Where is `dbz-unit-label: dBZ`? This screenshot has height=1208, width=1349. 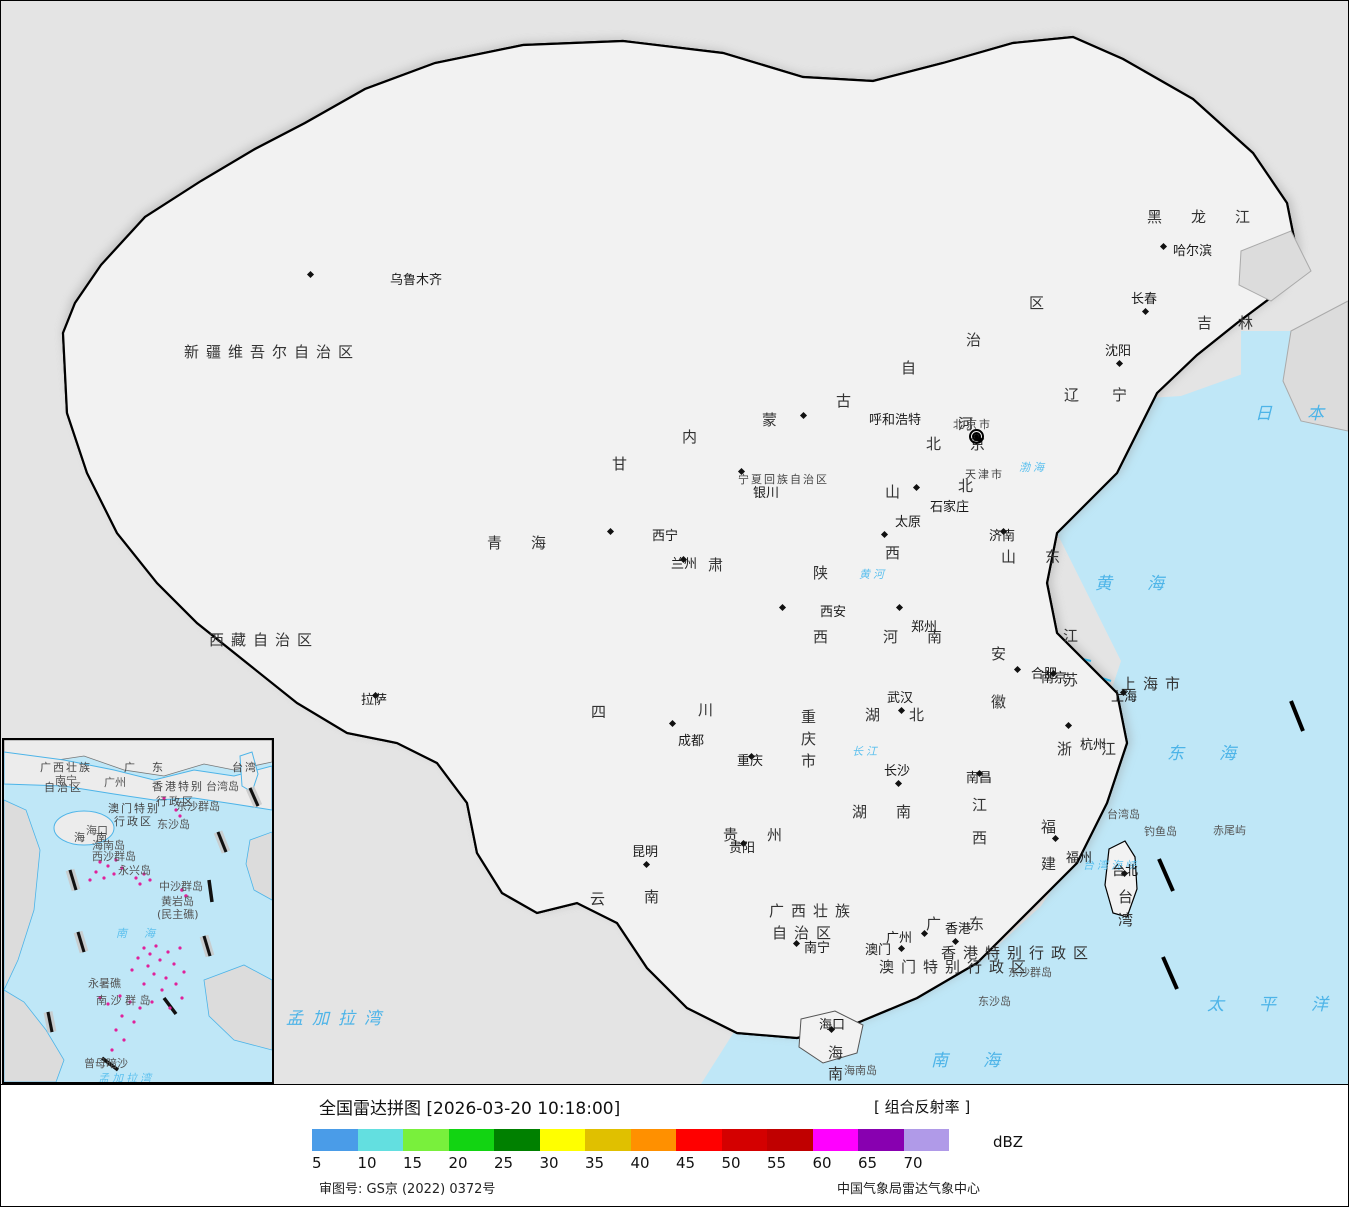
dbz-unit-label: dBZ is located at coordinates (1008, 1142).